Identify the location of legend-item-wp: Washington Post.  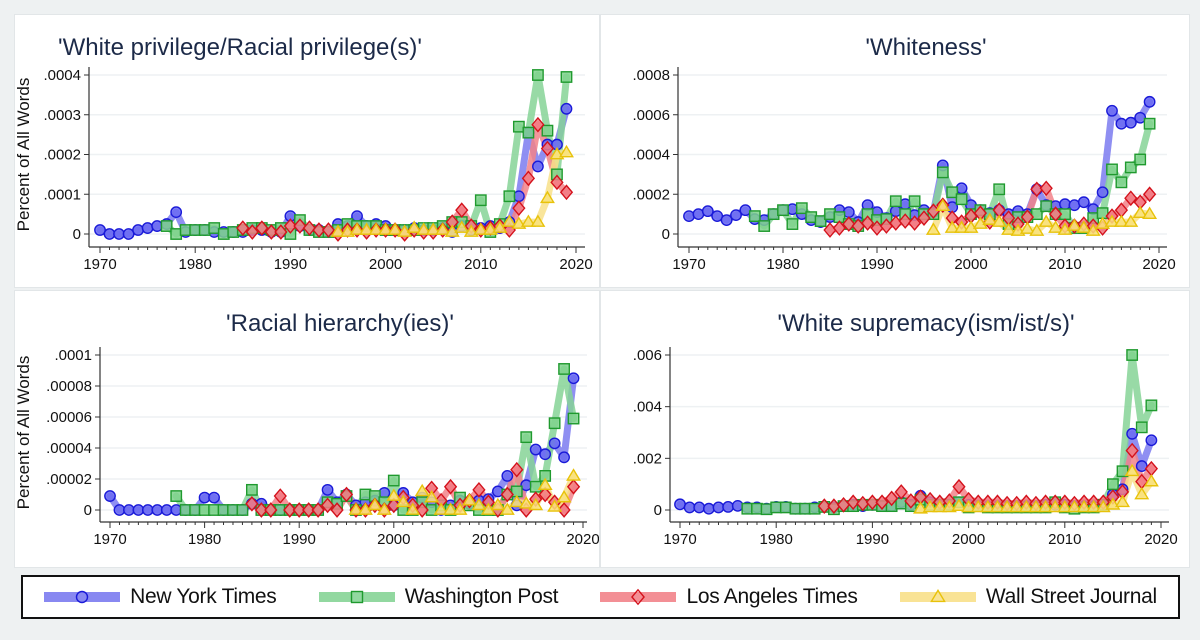
(438, 597).